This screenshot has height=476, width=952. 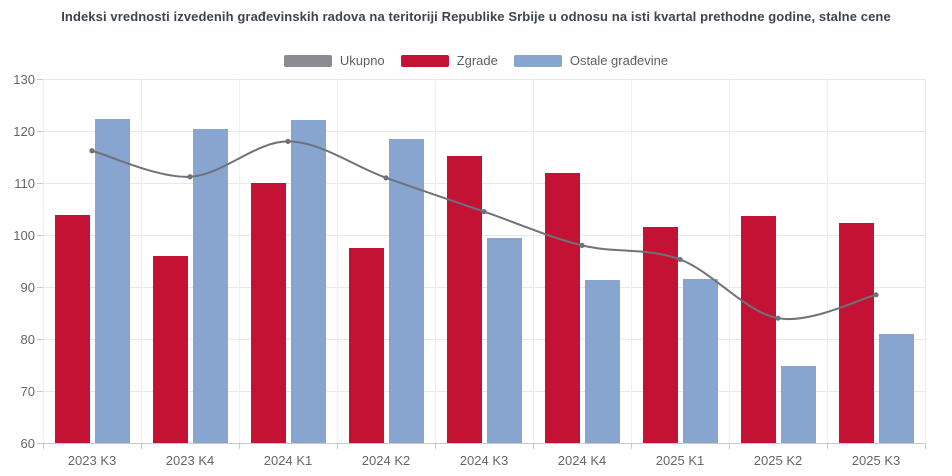 What do you see at coordinates (27, 339) in the screenshot?
I see `y-axis-label: 80` at bounding box center [27, 339].